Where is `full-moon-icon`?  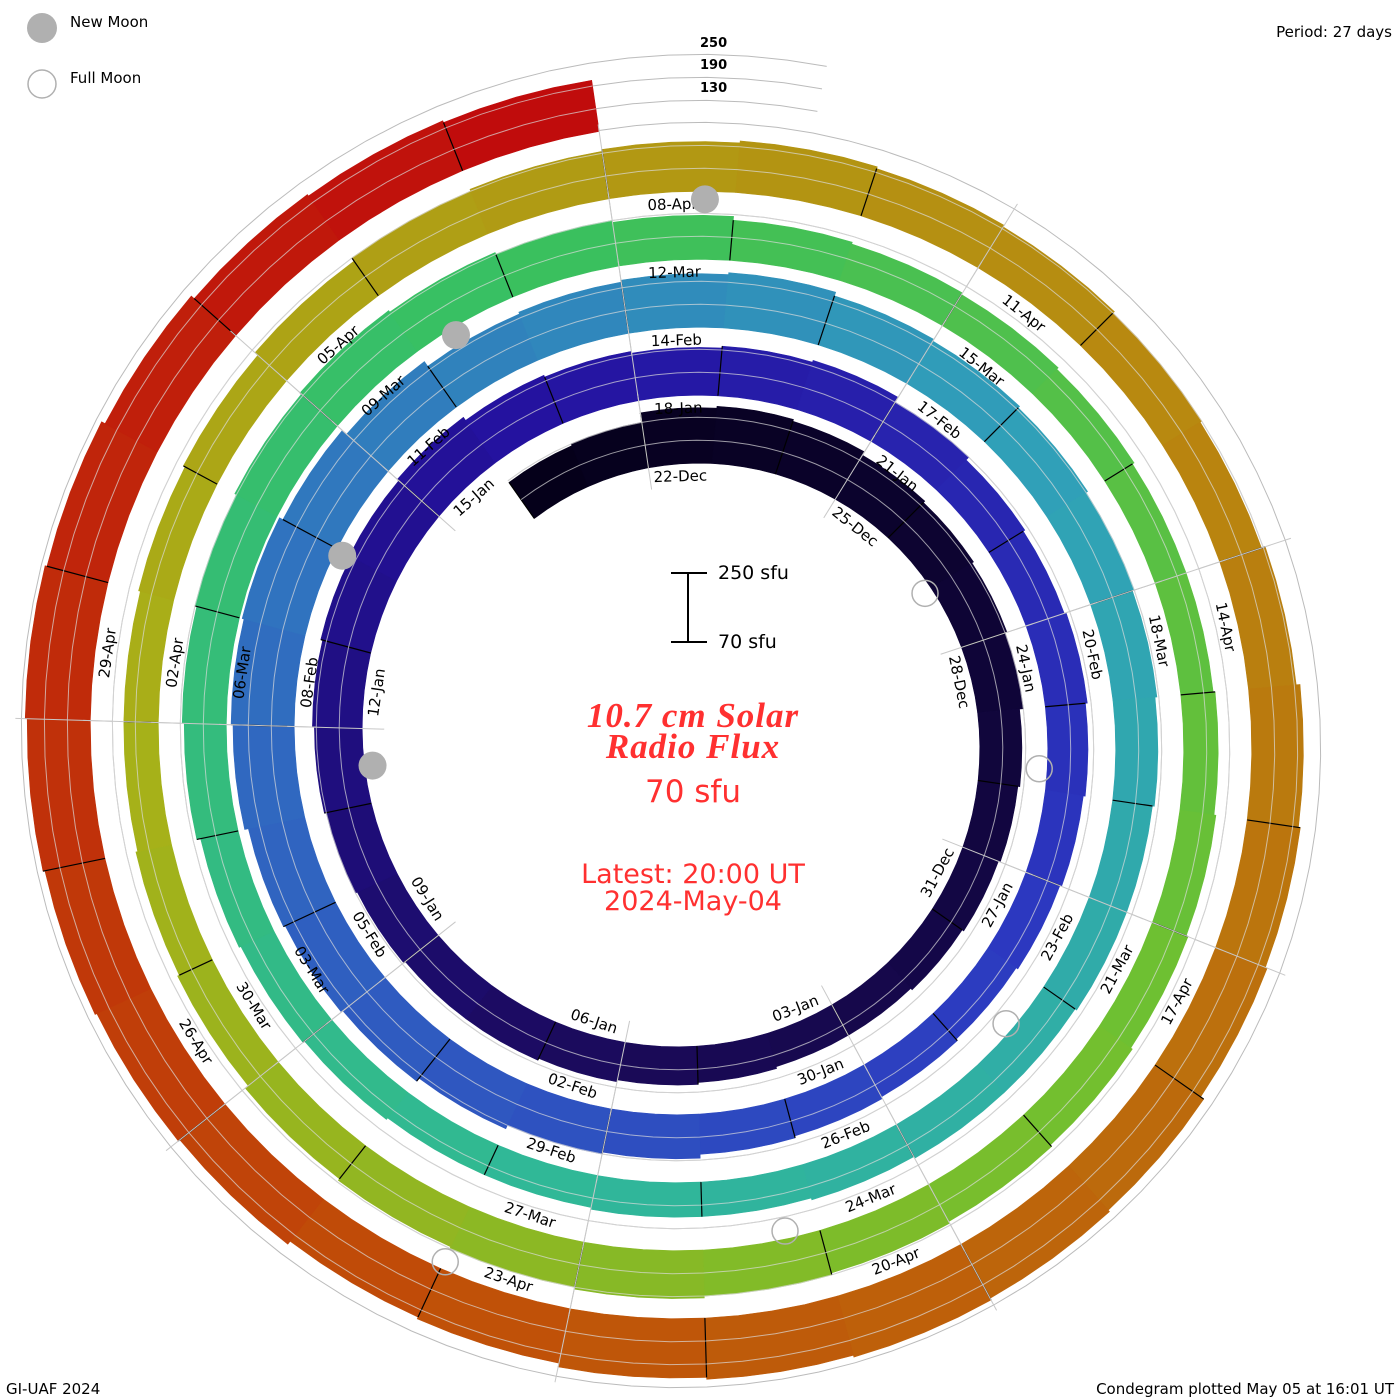
full-moon-icon is located at coordinates (42, 84).